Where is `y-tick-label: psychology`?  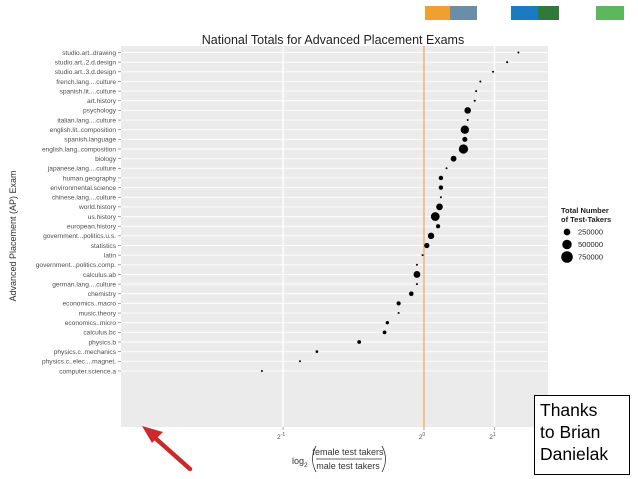
y-tick-label: psychology is located at coordinates (100, 111).